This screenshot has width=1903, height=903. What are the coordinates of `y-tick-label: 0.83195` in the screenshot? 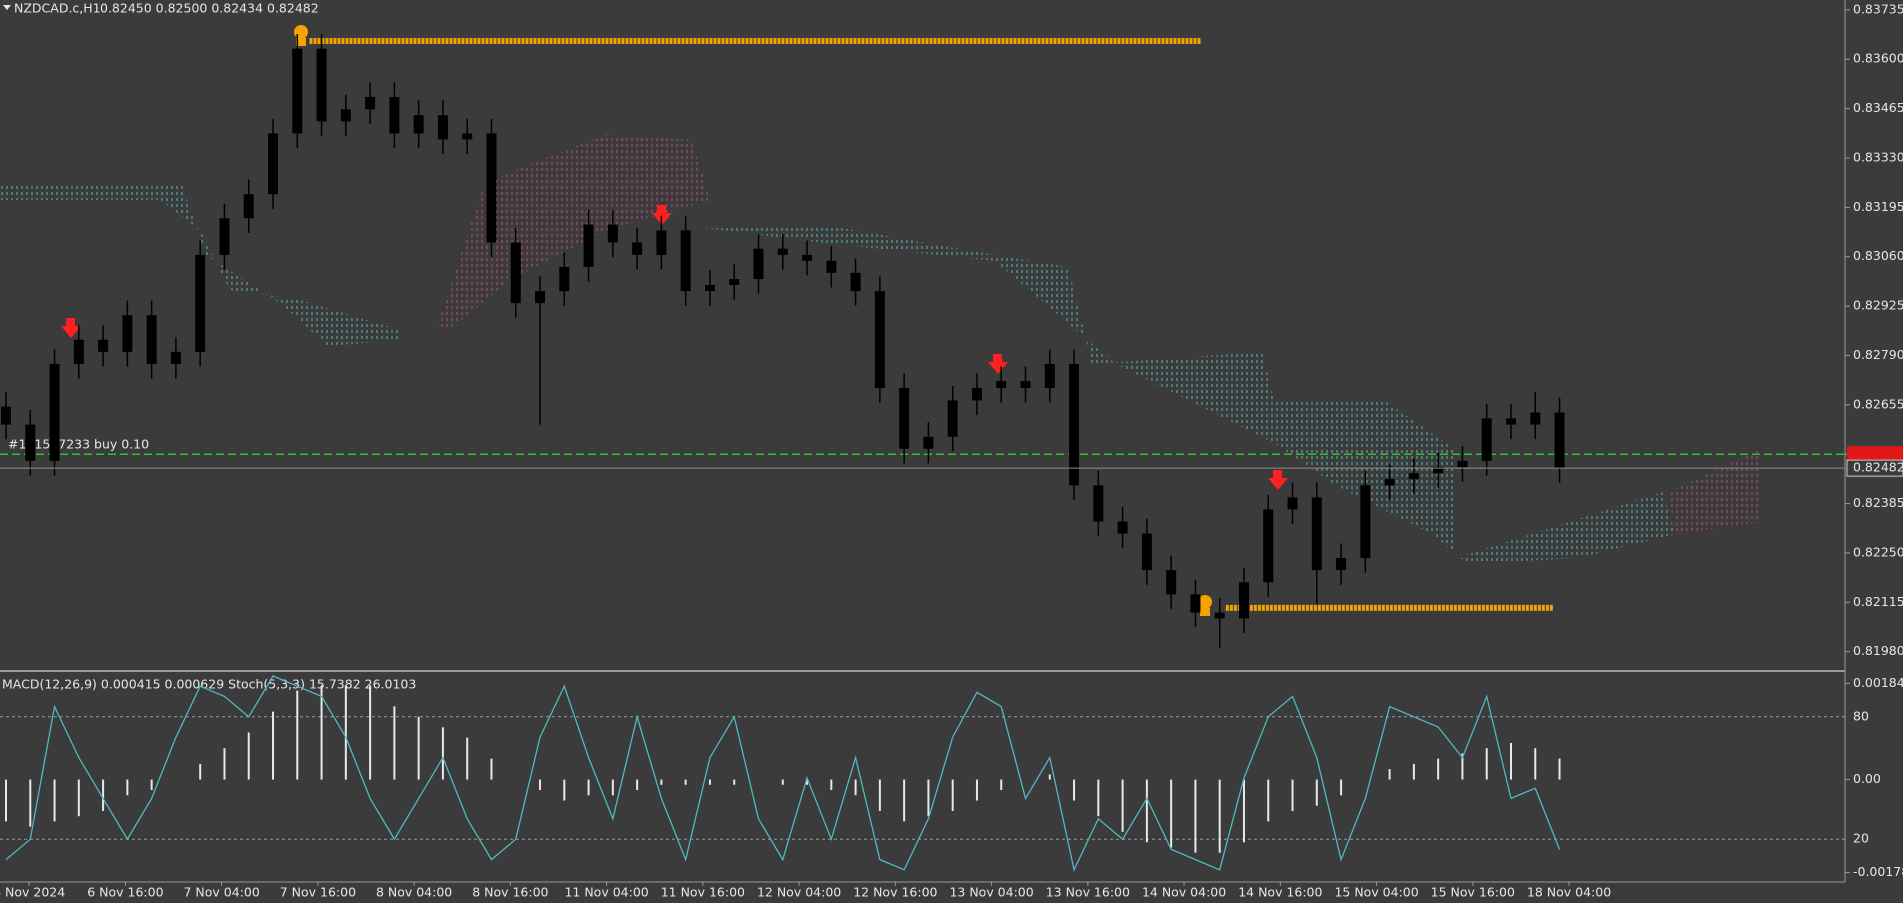 It's located at (1878, 206).